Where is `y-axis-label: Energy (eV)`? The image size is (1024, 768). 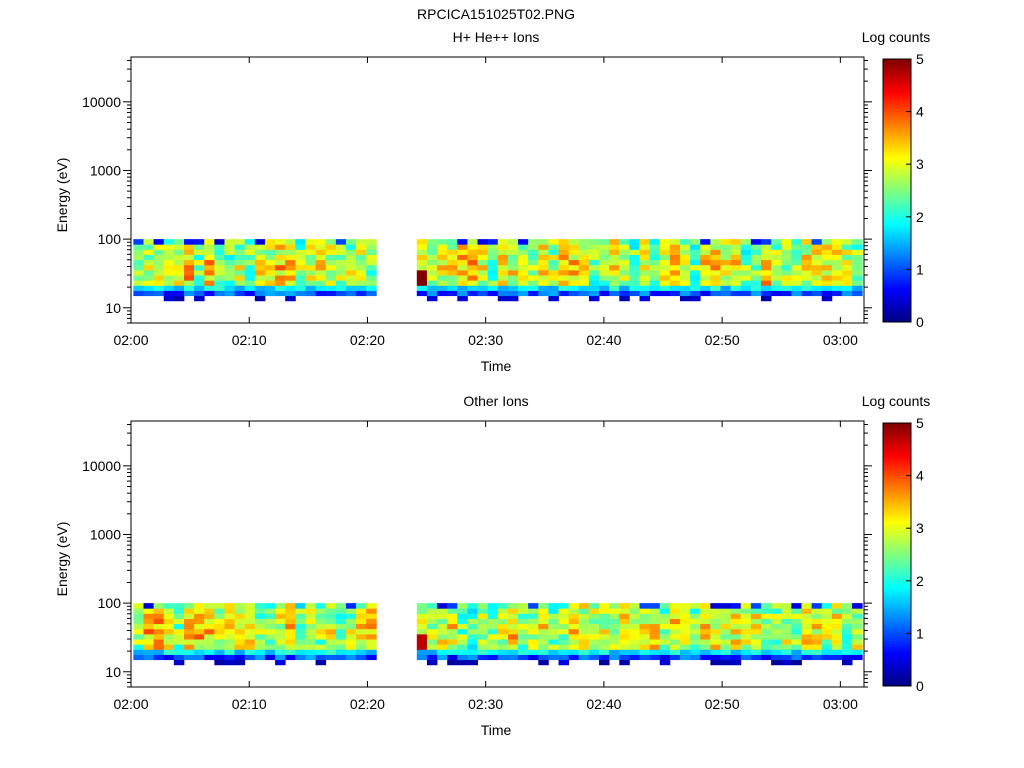
y-axis-label: Energy (eV) is located at coordinates (62, 559).